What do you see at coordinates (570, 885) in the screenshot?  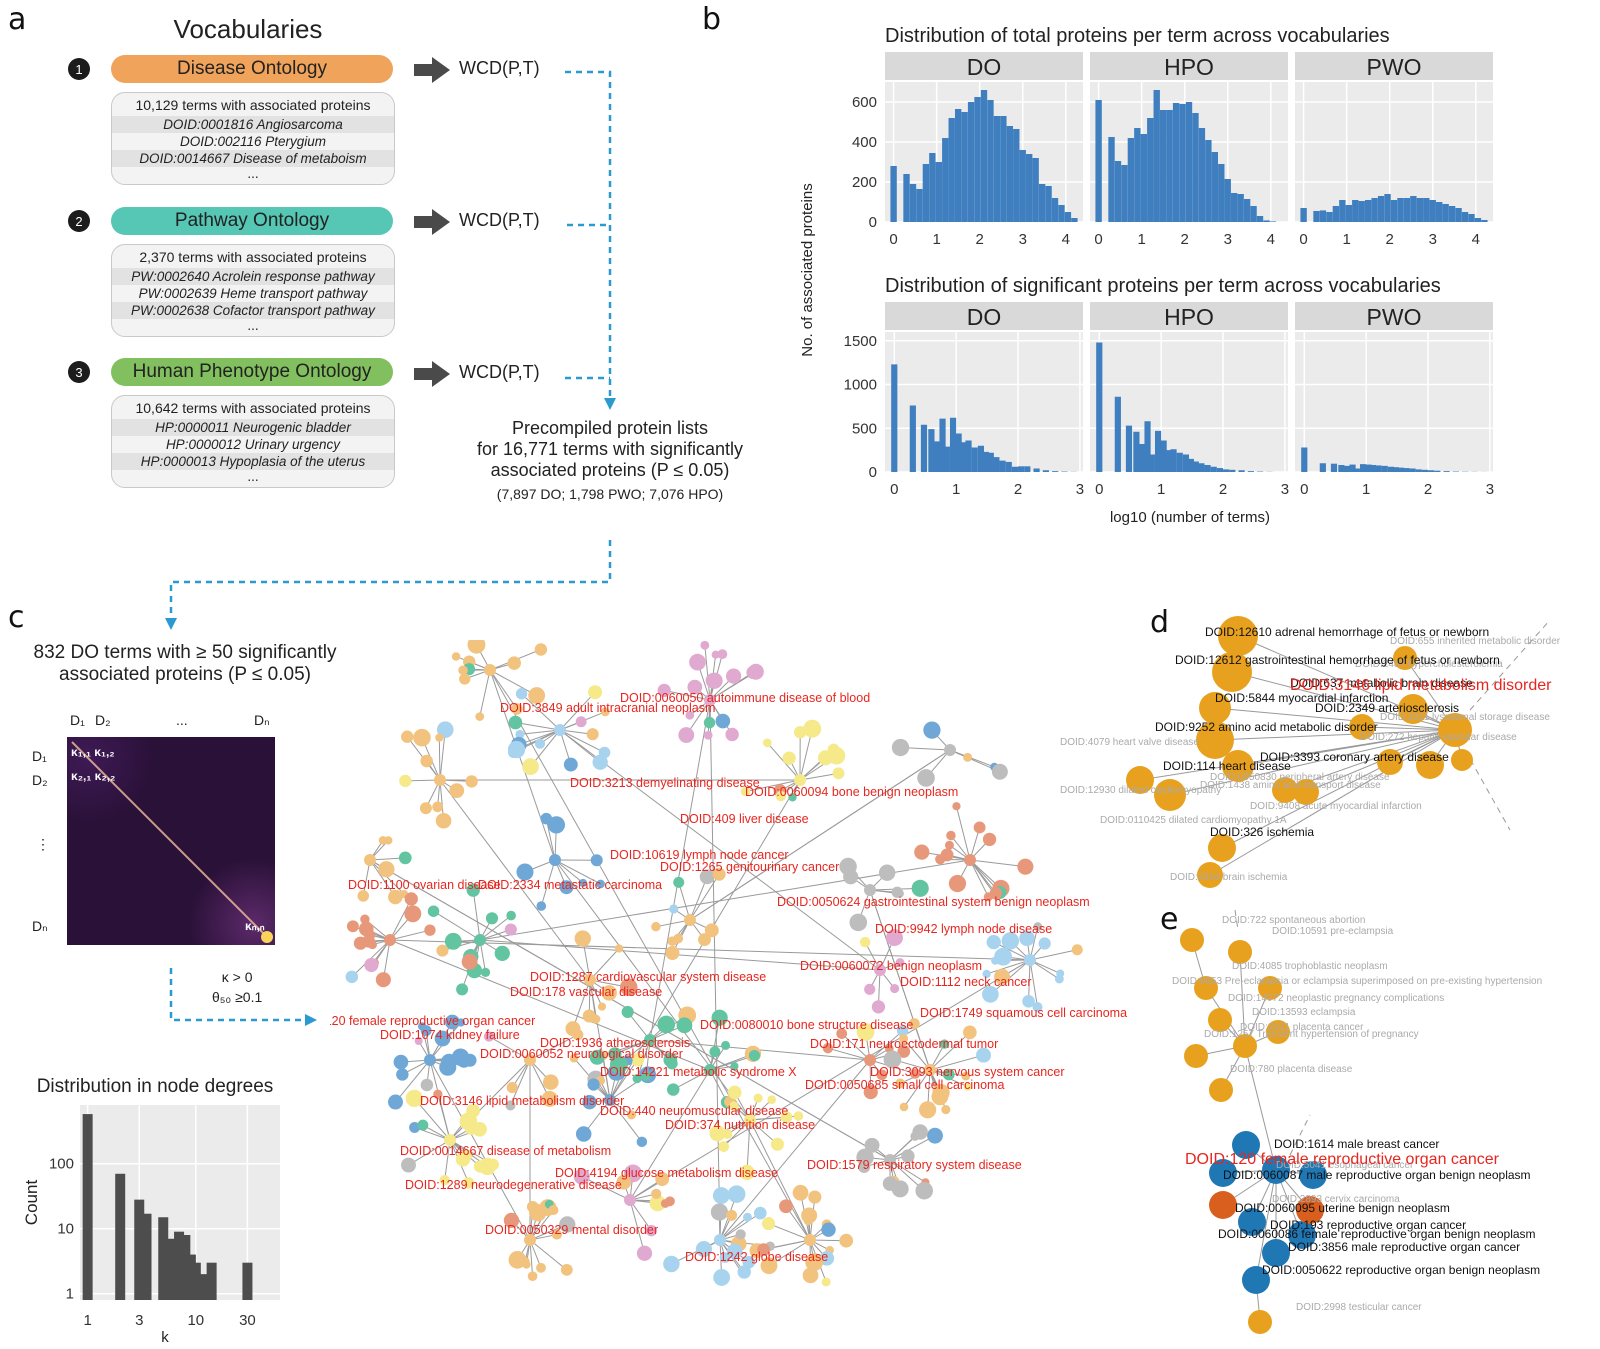 I see `network-term-label: DOID:2334 metastatic carcinoma` at bounding box center [570, 885].